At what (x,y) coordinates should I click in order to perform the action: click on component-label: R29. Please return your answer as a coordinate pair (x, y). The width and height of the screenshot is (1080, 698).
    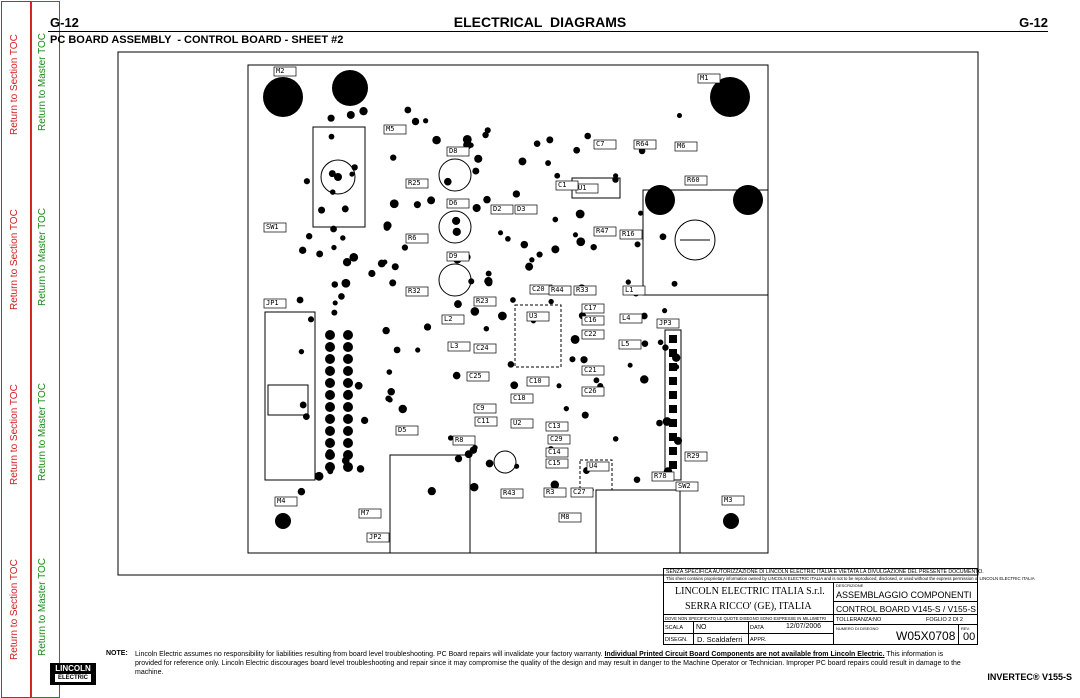
    Looking at the image, I should click on (693, 456).